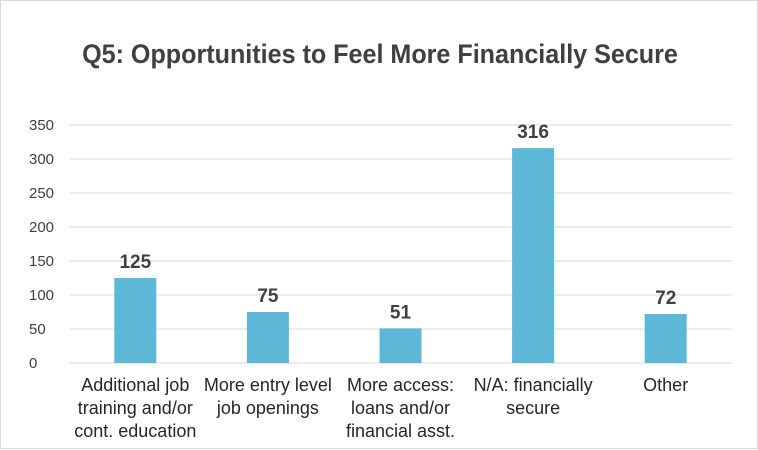 The width and height of the screenshot is (758, 450). Describe the element at coordinates (400, 385) in the screenshot. I see `x-category-label: More access:` at that location.